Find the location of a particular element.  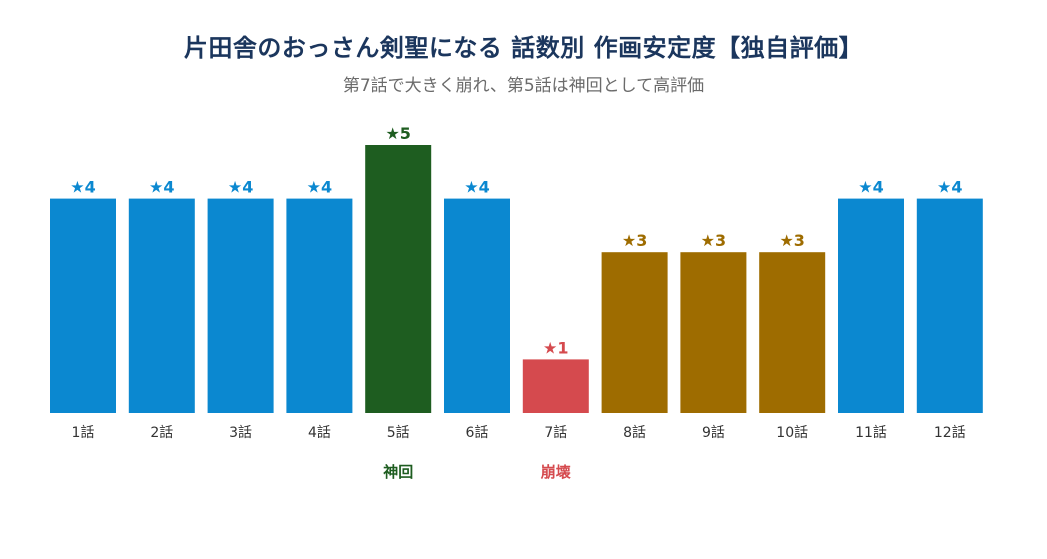

data-label-4: ★4 is located at coordinates (319, 187).